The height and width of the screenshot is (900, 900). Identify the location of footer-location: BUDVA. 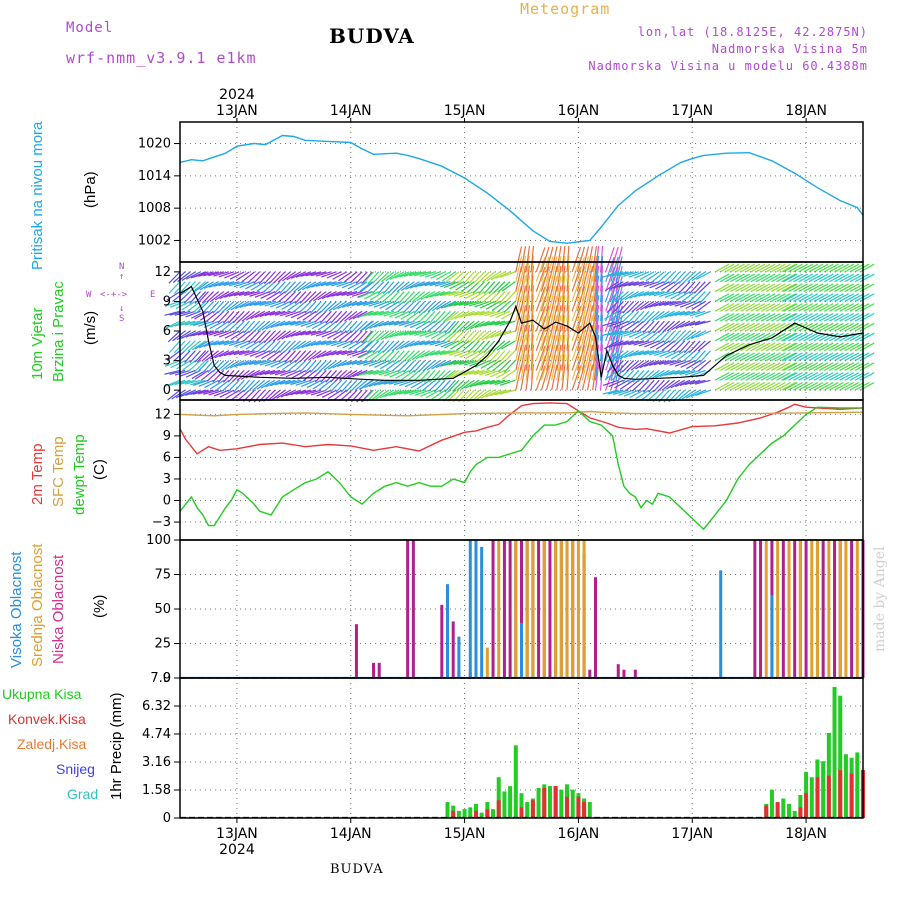
(357, 869).